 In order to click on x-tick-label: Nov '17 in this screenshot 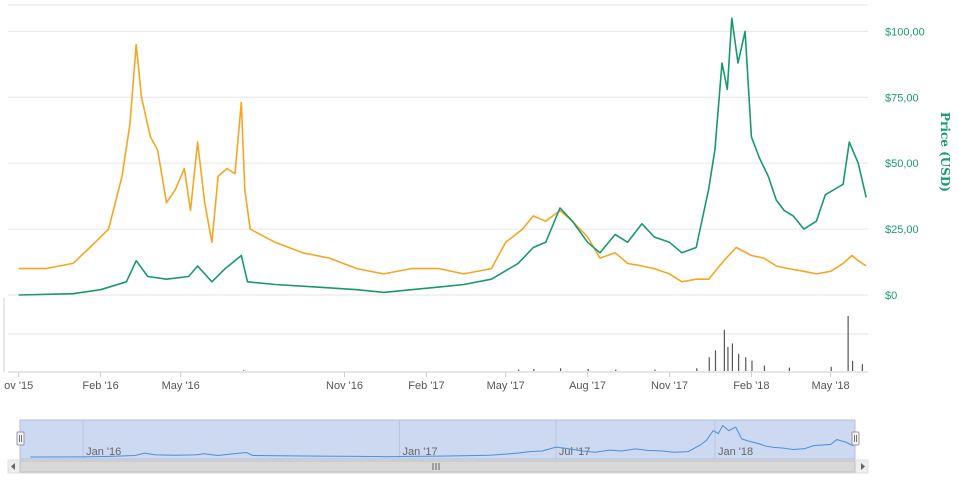, I will do `click(669, 386)`.